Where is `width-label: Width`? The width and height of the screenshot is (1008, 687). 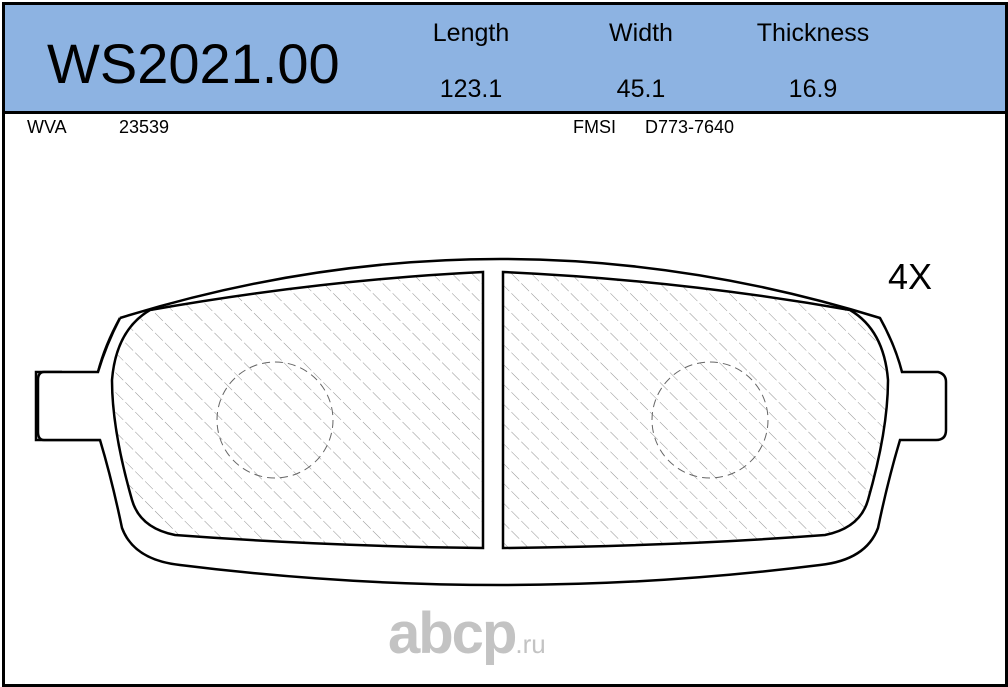 width-label: Width is located at coordinates (641, 33).